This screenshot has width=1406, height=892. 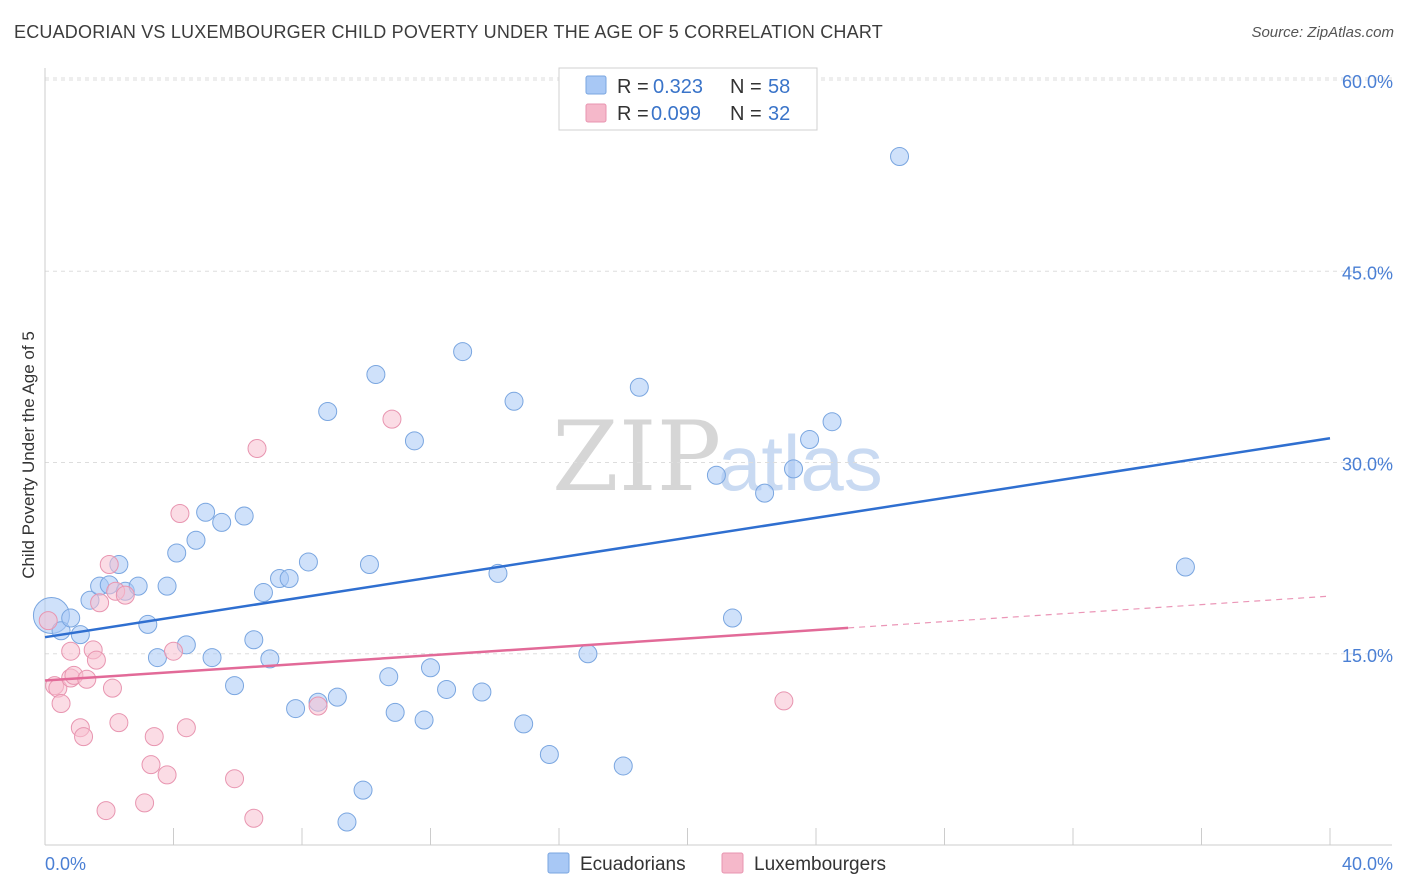 I want to click on legend-r-value-1: 0.099, so click(x=676, y=114).